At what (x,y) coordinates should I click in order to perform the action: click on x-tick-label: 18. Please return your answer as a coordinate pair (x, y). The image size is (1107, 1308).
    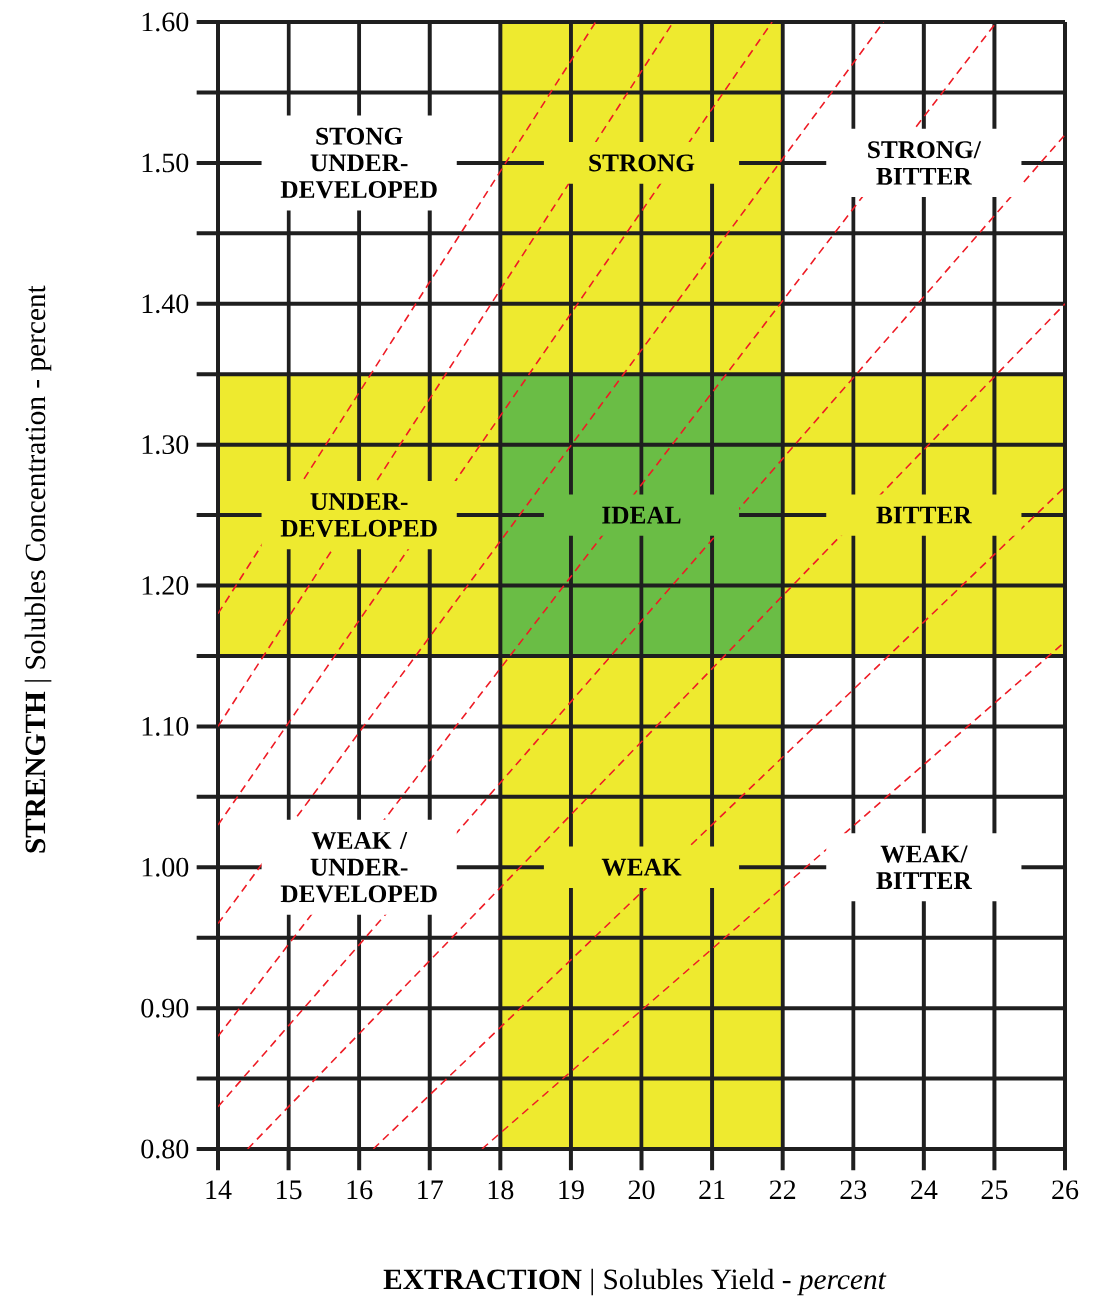
    Looking at the image, I should click on (501, 1190).